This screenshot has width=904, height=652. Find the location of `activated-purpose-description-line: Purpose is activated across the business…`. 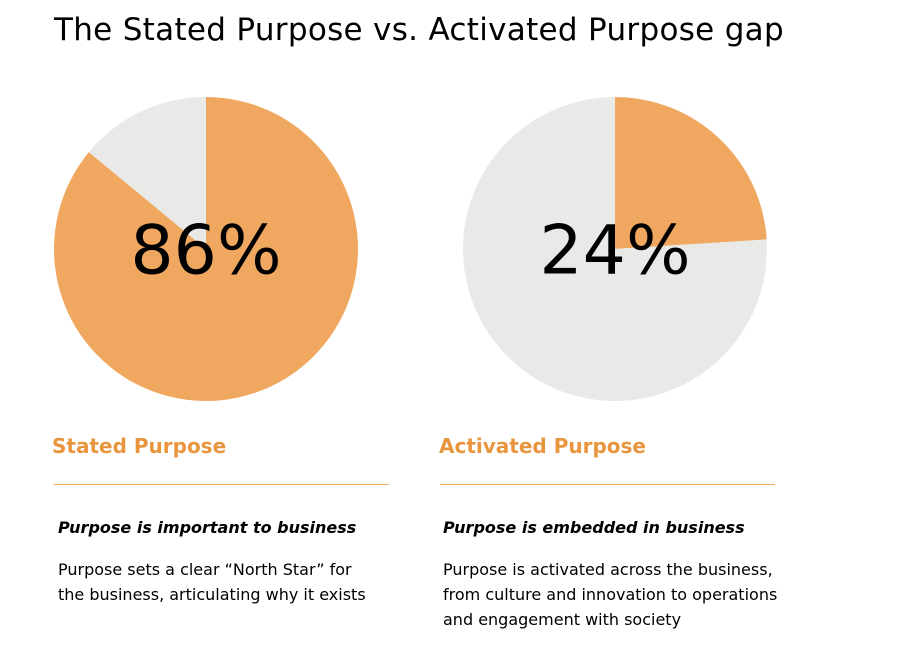

activated-purpose-description-line: Purpose is activated across the business… is located at coordinates (608, 569).